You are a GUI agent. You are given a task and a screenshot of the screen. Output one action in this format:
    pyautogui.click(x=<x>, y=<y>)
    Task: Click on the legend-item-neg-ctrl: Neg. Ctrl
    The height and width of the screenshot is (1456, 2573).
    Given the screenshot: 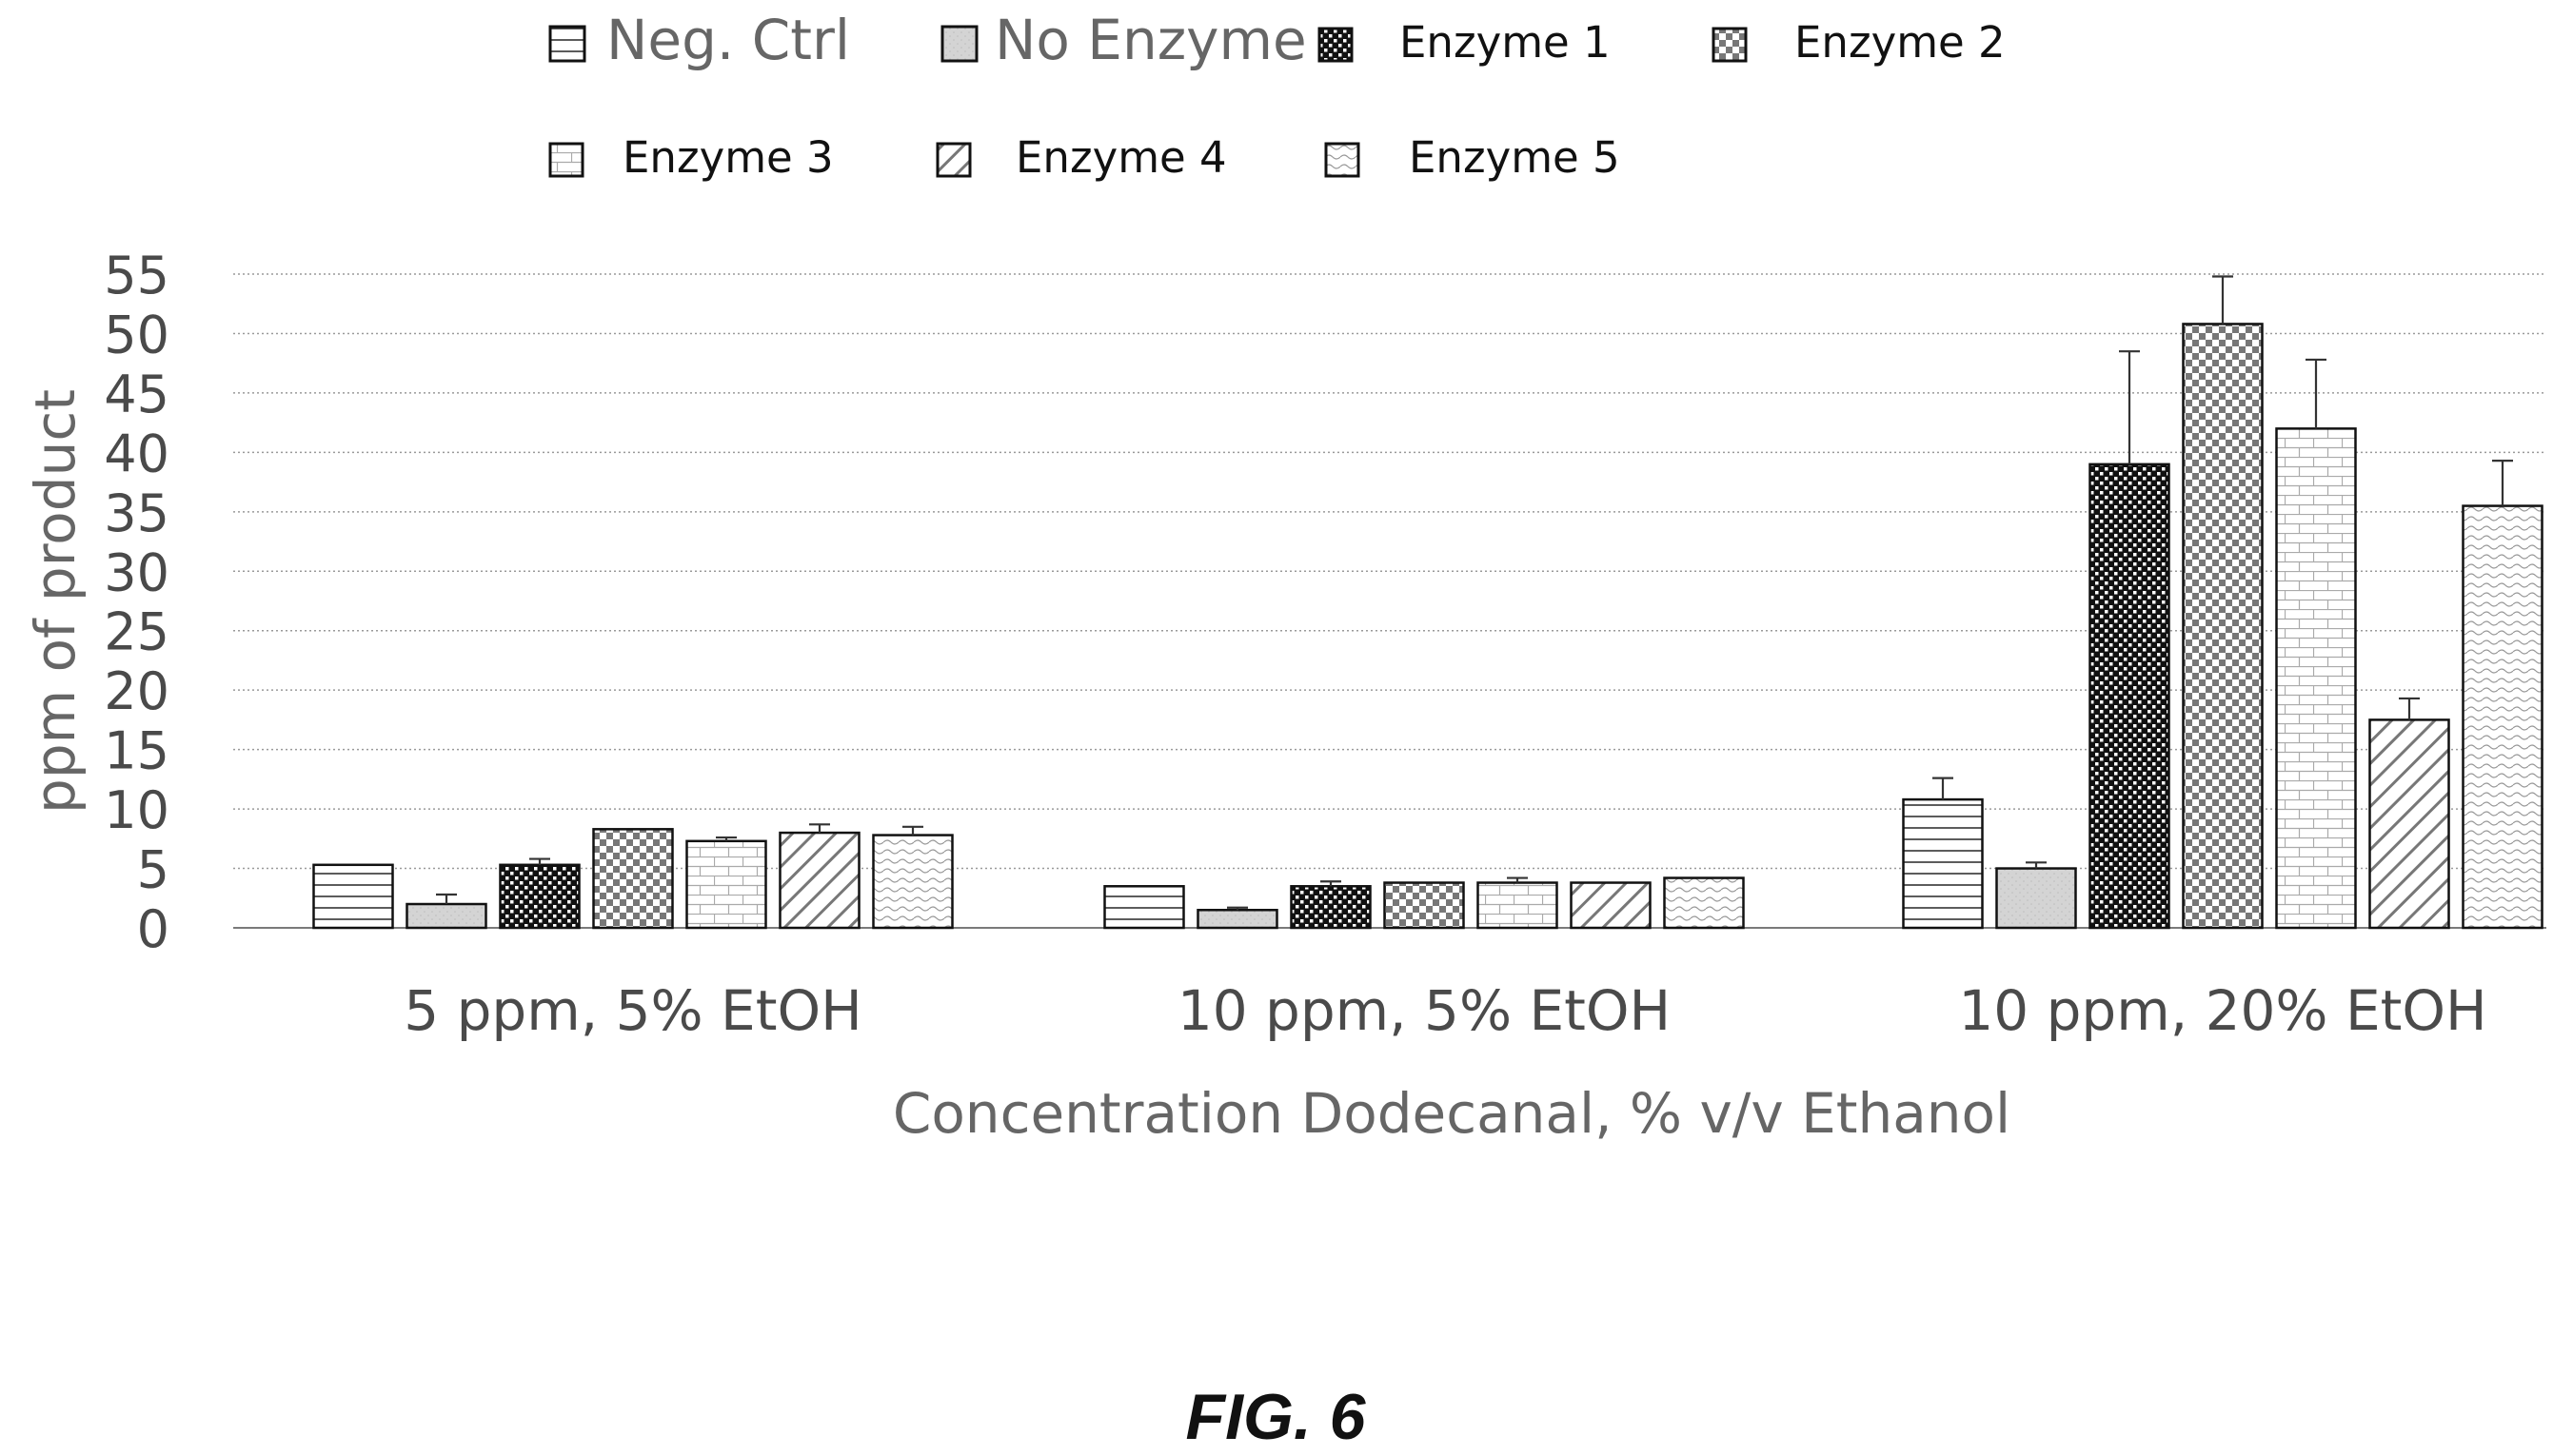 What is the action you would take?
    pyautogui.click(x=699, y=40)
    